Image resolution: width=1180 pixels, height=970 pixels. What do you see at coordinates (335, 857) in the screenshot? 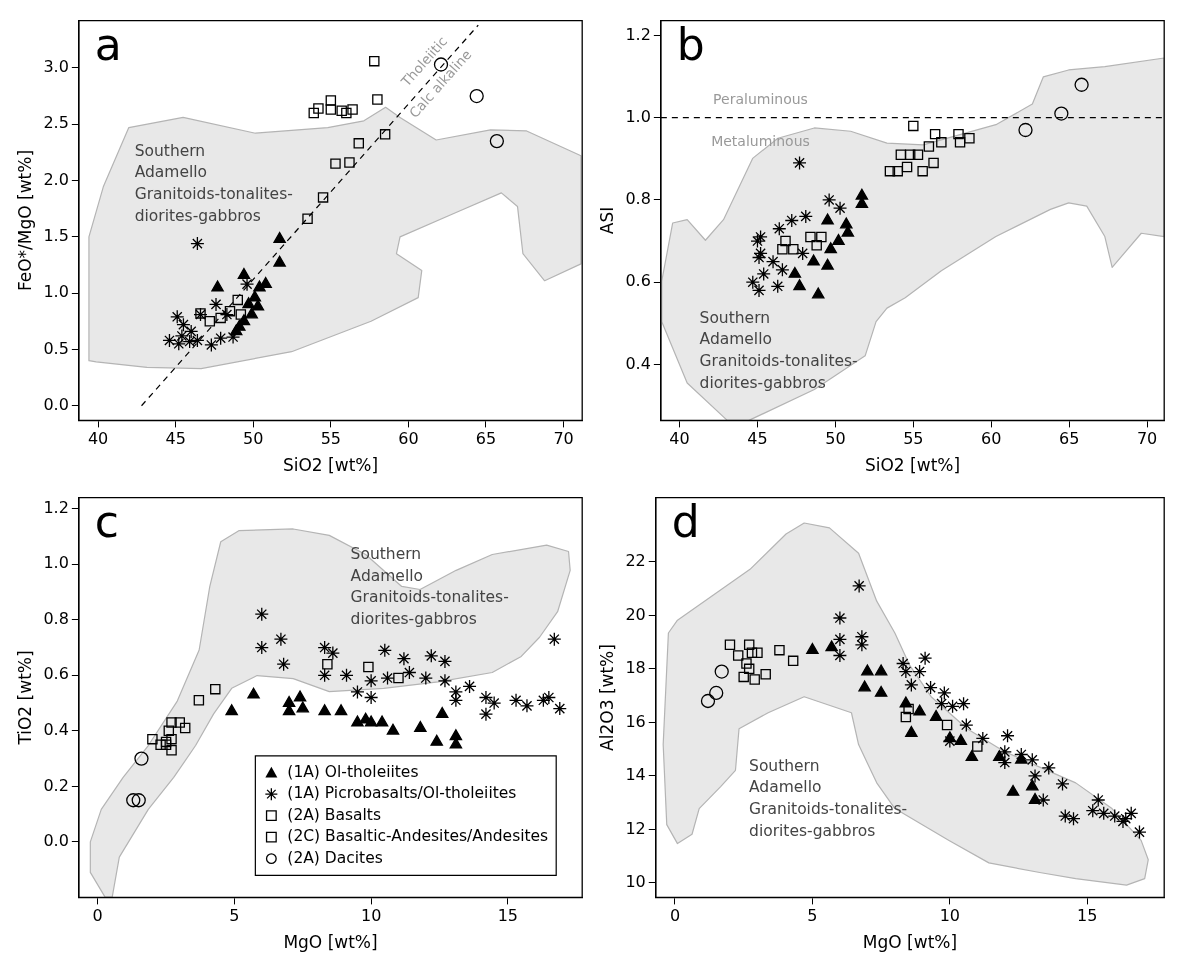
I see `legend-label: (2A) Dacites` at bounding box center [335, 857].